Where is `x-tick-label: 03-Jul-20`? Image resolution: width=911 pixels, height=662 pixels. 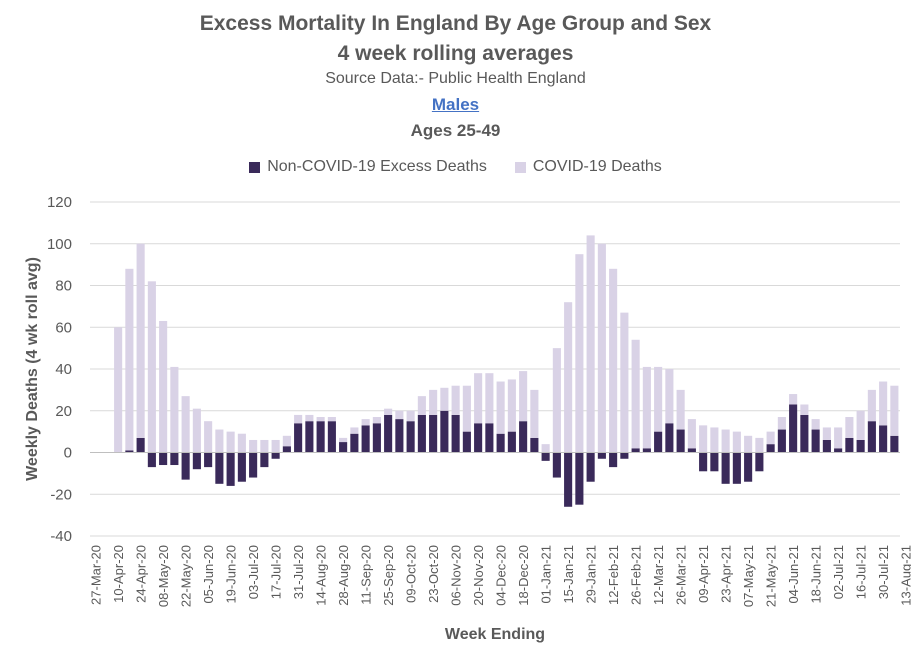 x-tick-label: 03-Jul-20 is located at coordinates (253, 572).